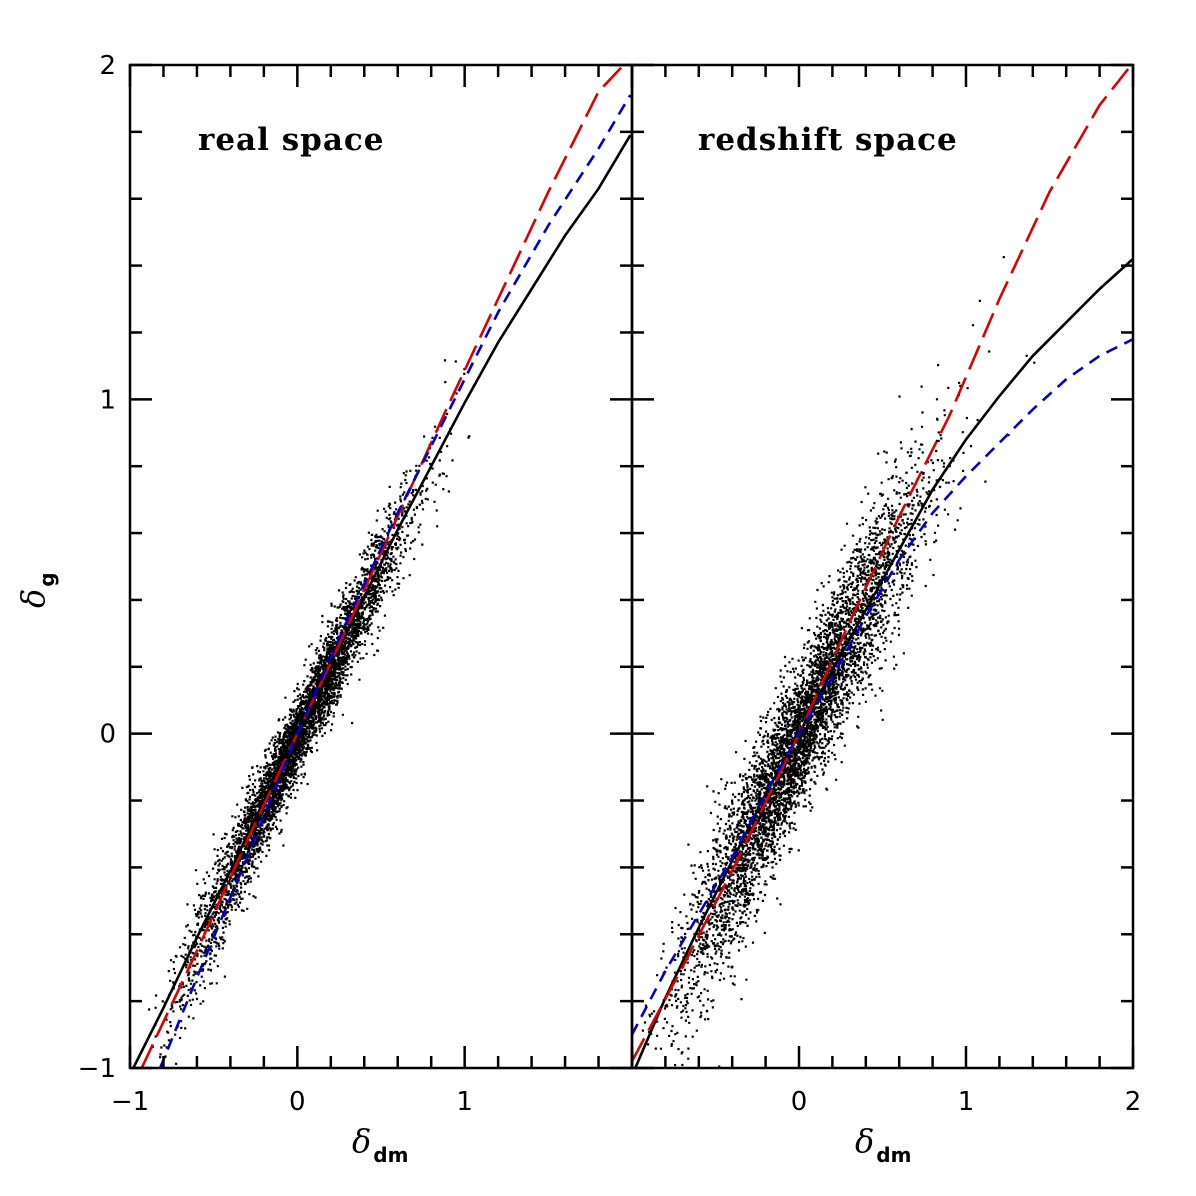 The image size is (1196, 1196). I want to click on x-tick-label: −1, so click(130, 1102).